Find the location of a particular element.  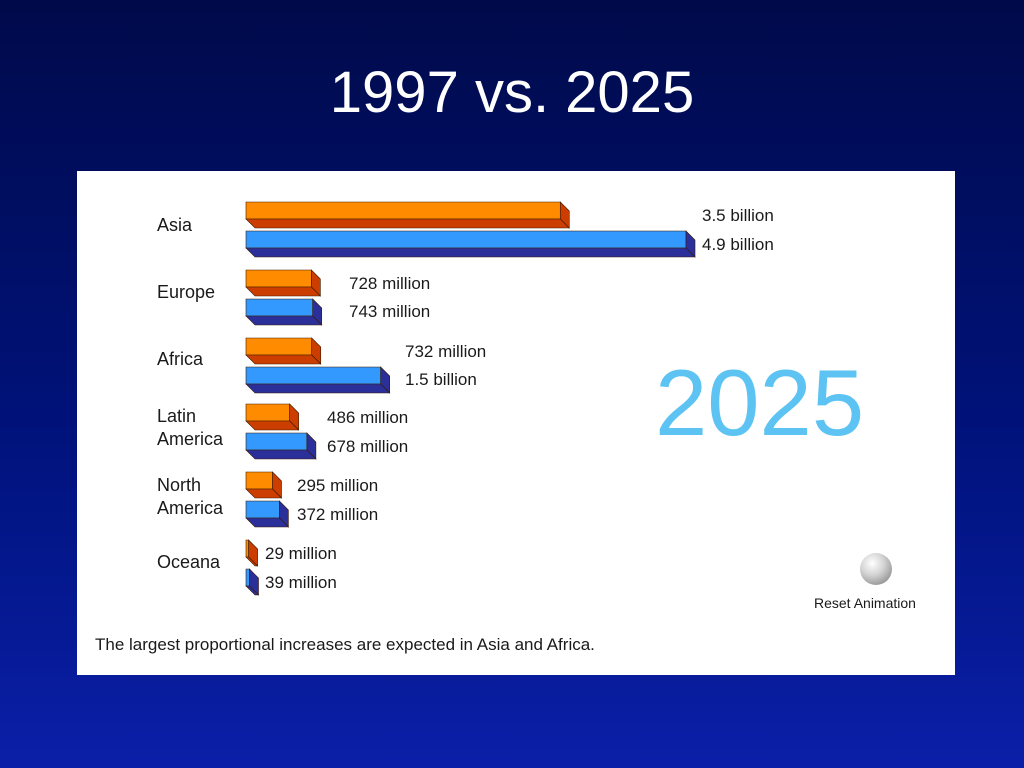

value-label-north-america-1997: 295 million is located at coordinates (338, 485).